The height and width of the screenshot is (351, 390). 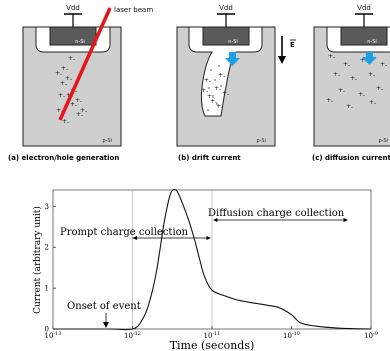 What do you see at coordinates (328, 100) in the screenshot?
I see `hole-plus-c-9: +` at bounding box center [328, 100].